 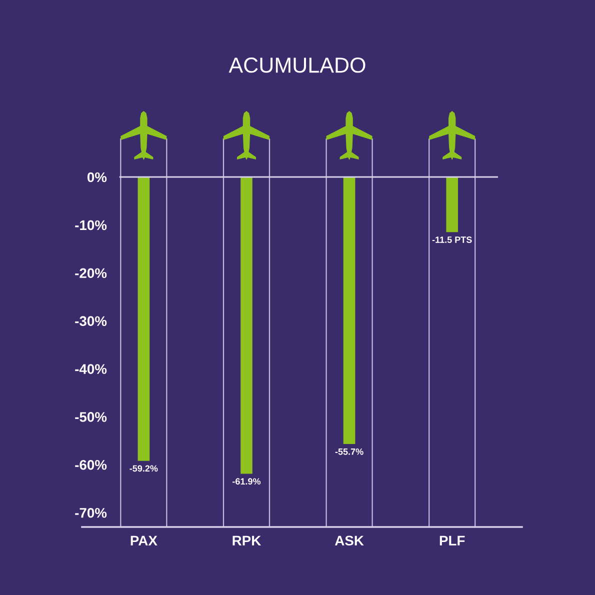 I want to click on y-tick-label: -10%, so click(x=91, y=225).